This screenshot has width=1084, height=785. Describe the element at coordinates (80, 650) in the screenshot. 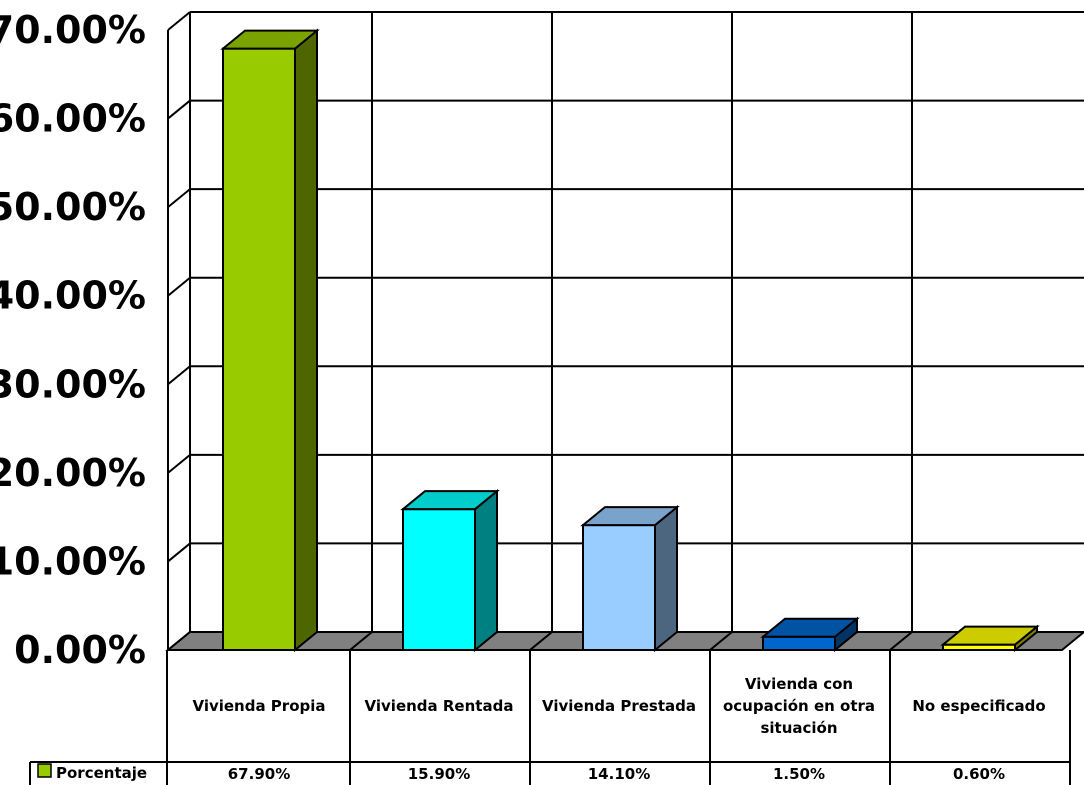

I see `y-tick-label: 0.00%` at that location.